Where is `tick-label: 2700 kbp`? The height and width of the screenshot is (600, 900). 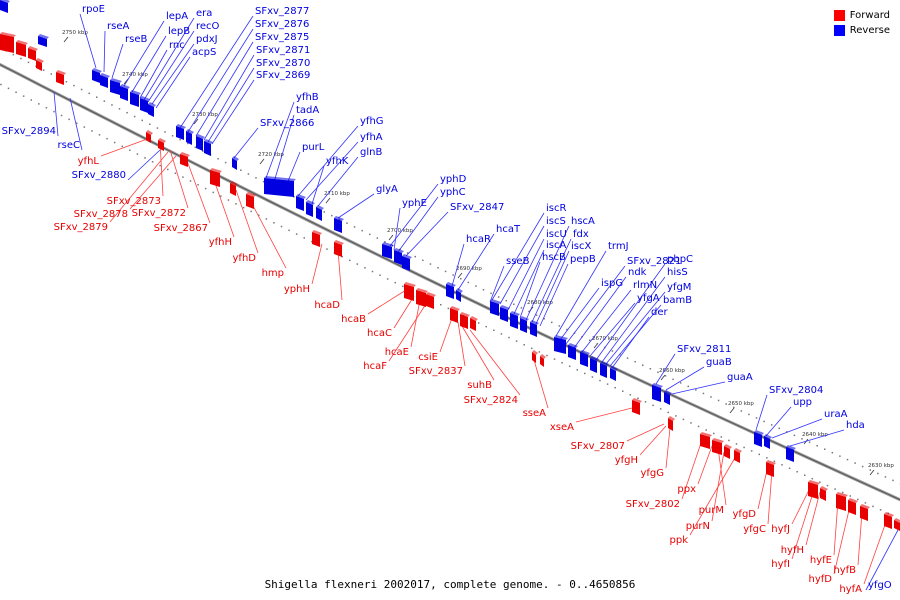 tick-label: 2700 kbp is located at coordinates (400, 231).